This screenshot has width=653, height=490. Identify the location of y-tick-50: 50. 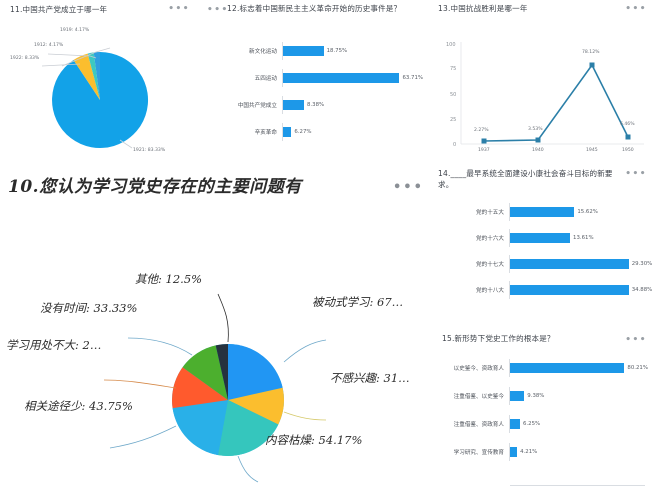
(453, 95).